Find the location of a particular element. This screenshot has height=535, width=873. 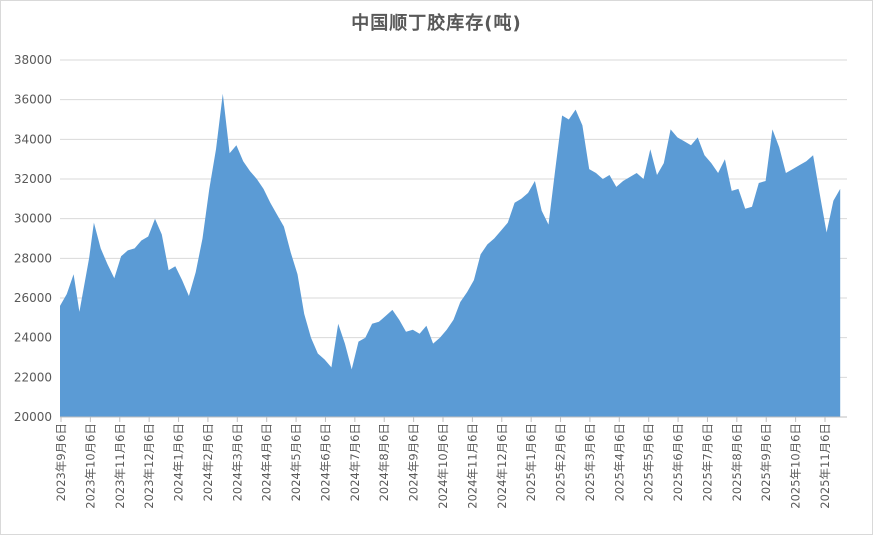

x-tick-label: 2024年10月6日 is located at coordinates (443, 466).